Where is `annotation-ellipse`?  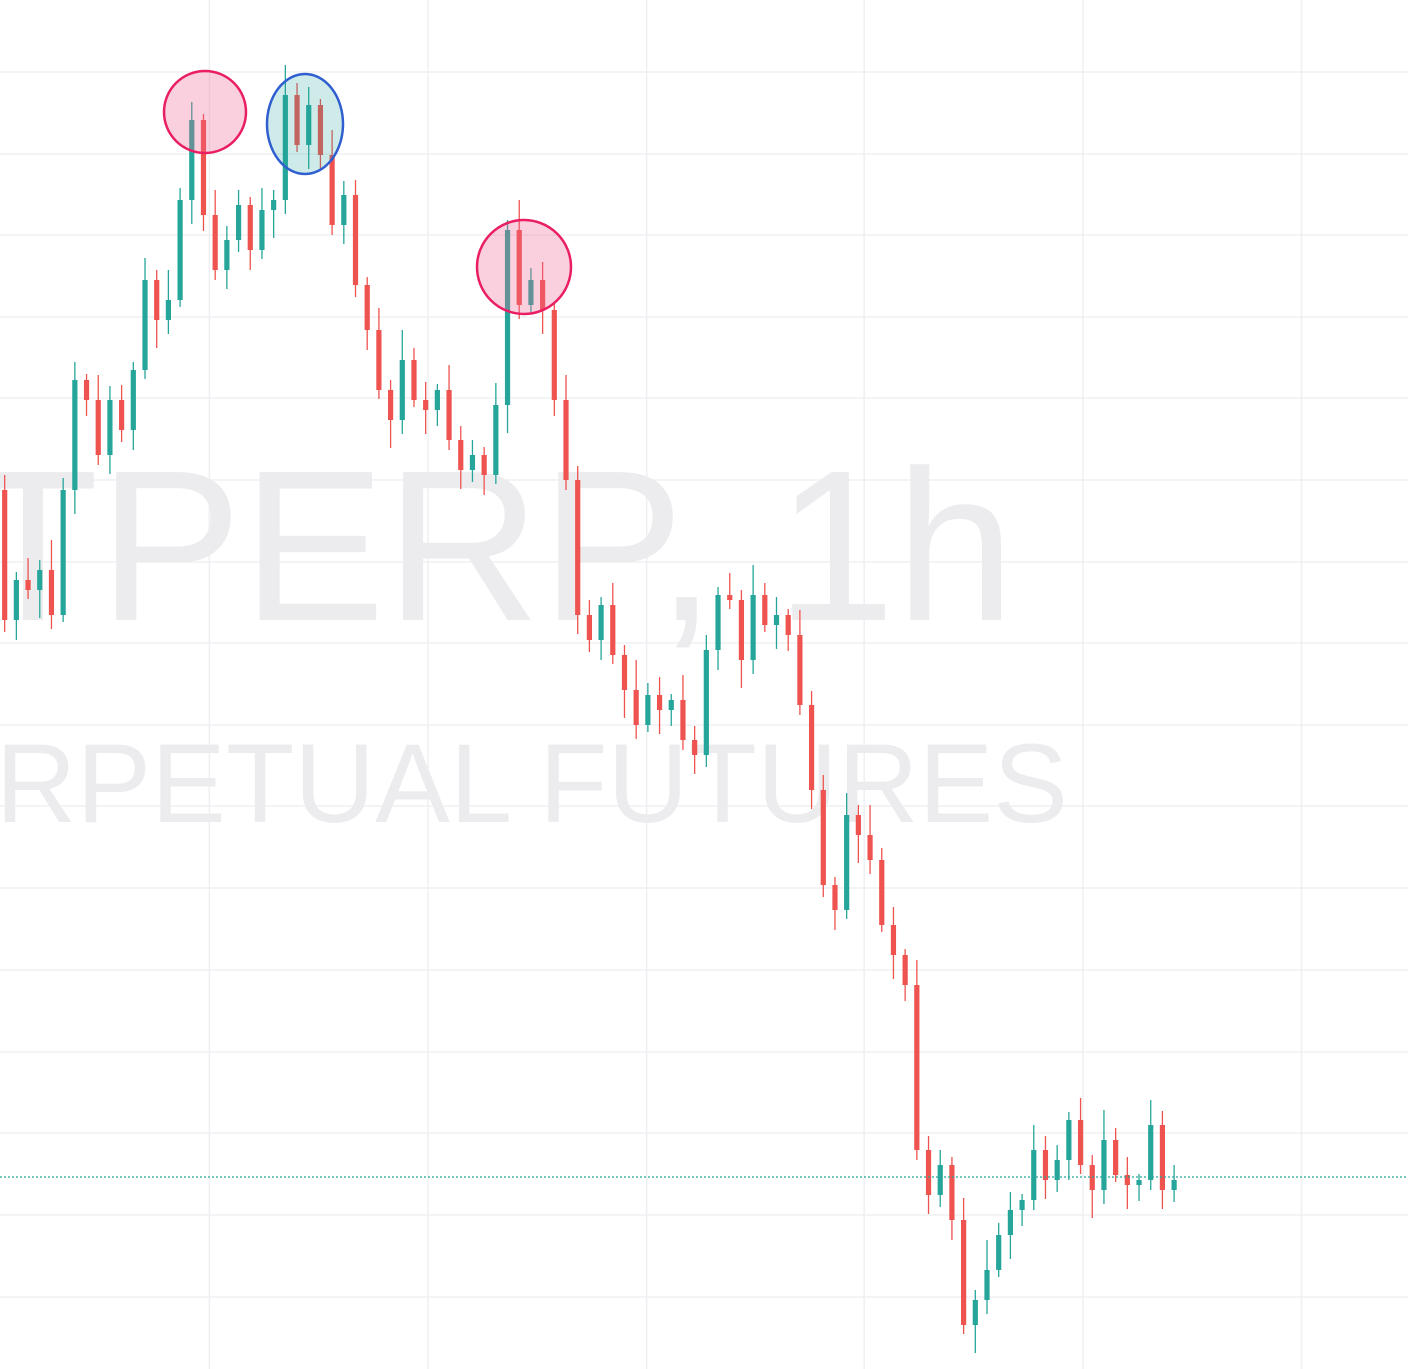 annotation-ellipse is located at coordinates (305, 124).